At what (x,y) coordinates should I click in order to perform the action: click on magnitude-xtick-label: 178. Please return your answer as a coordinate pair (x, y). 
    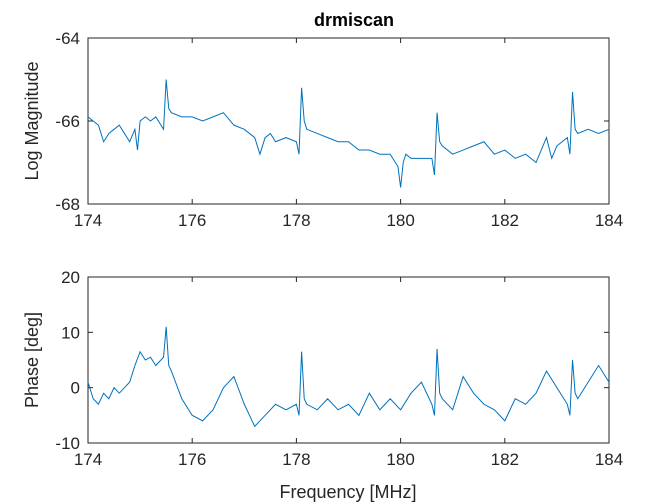
    Looking at the image, I should click on (296, 220).